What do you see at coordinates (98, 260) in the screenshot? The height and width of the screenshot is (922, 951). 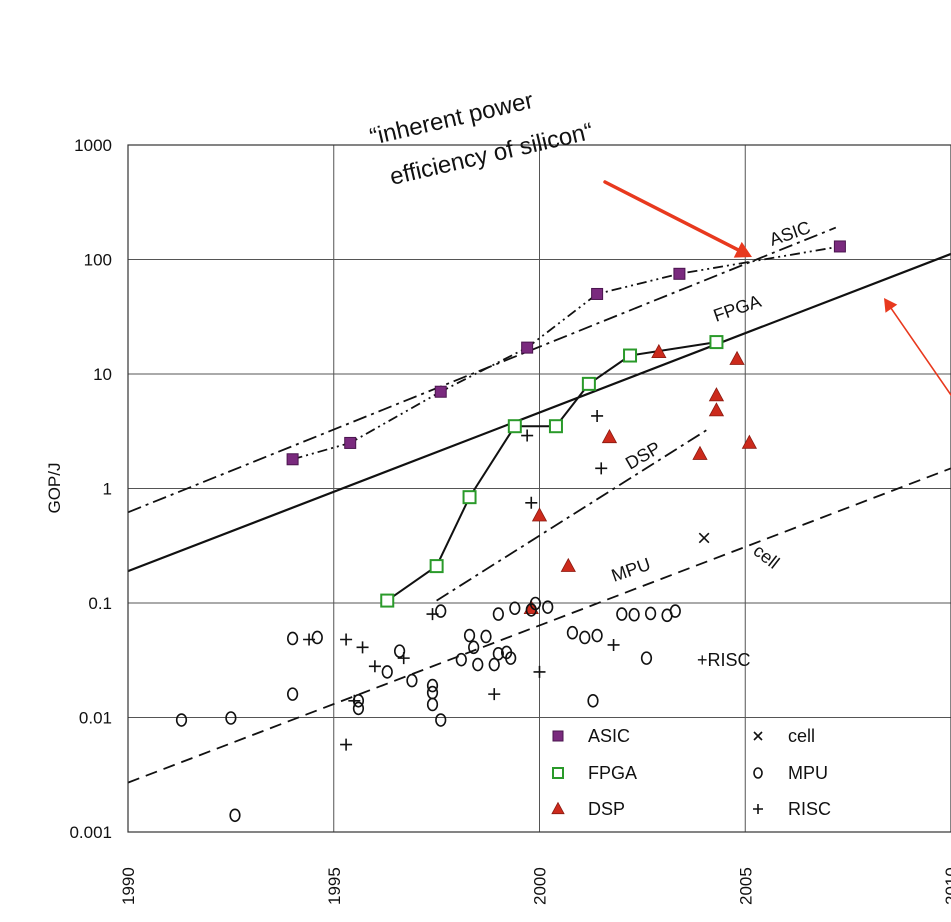 I see `y-tick-label: 100` at bounding box center [98, 260].